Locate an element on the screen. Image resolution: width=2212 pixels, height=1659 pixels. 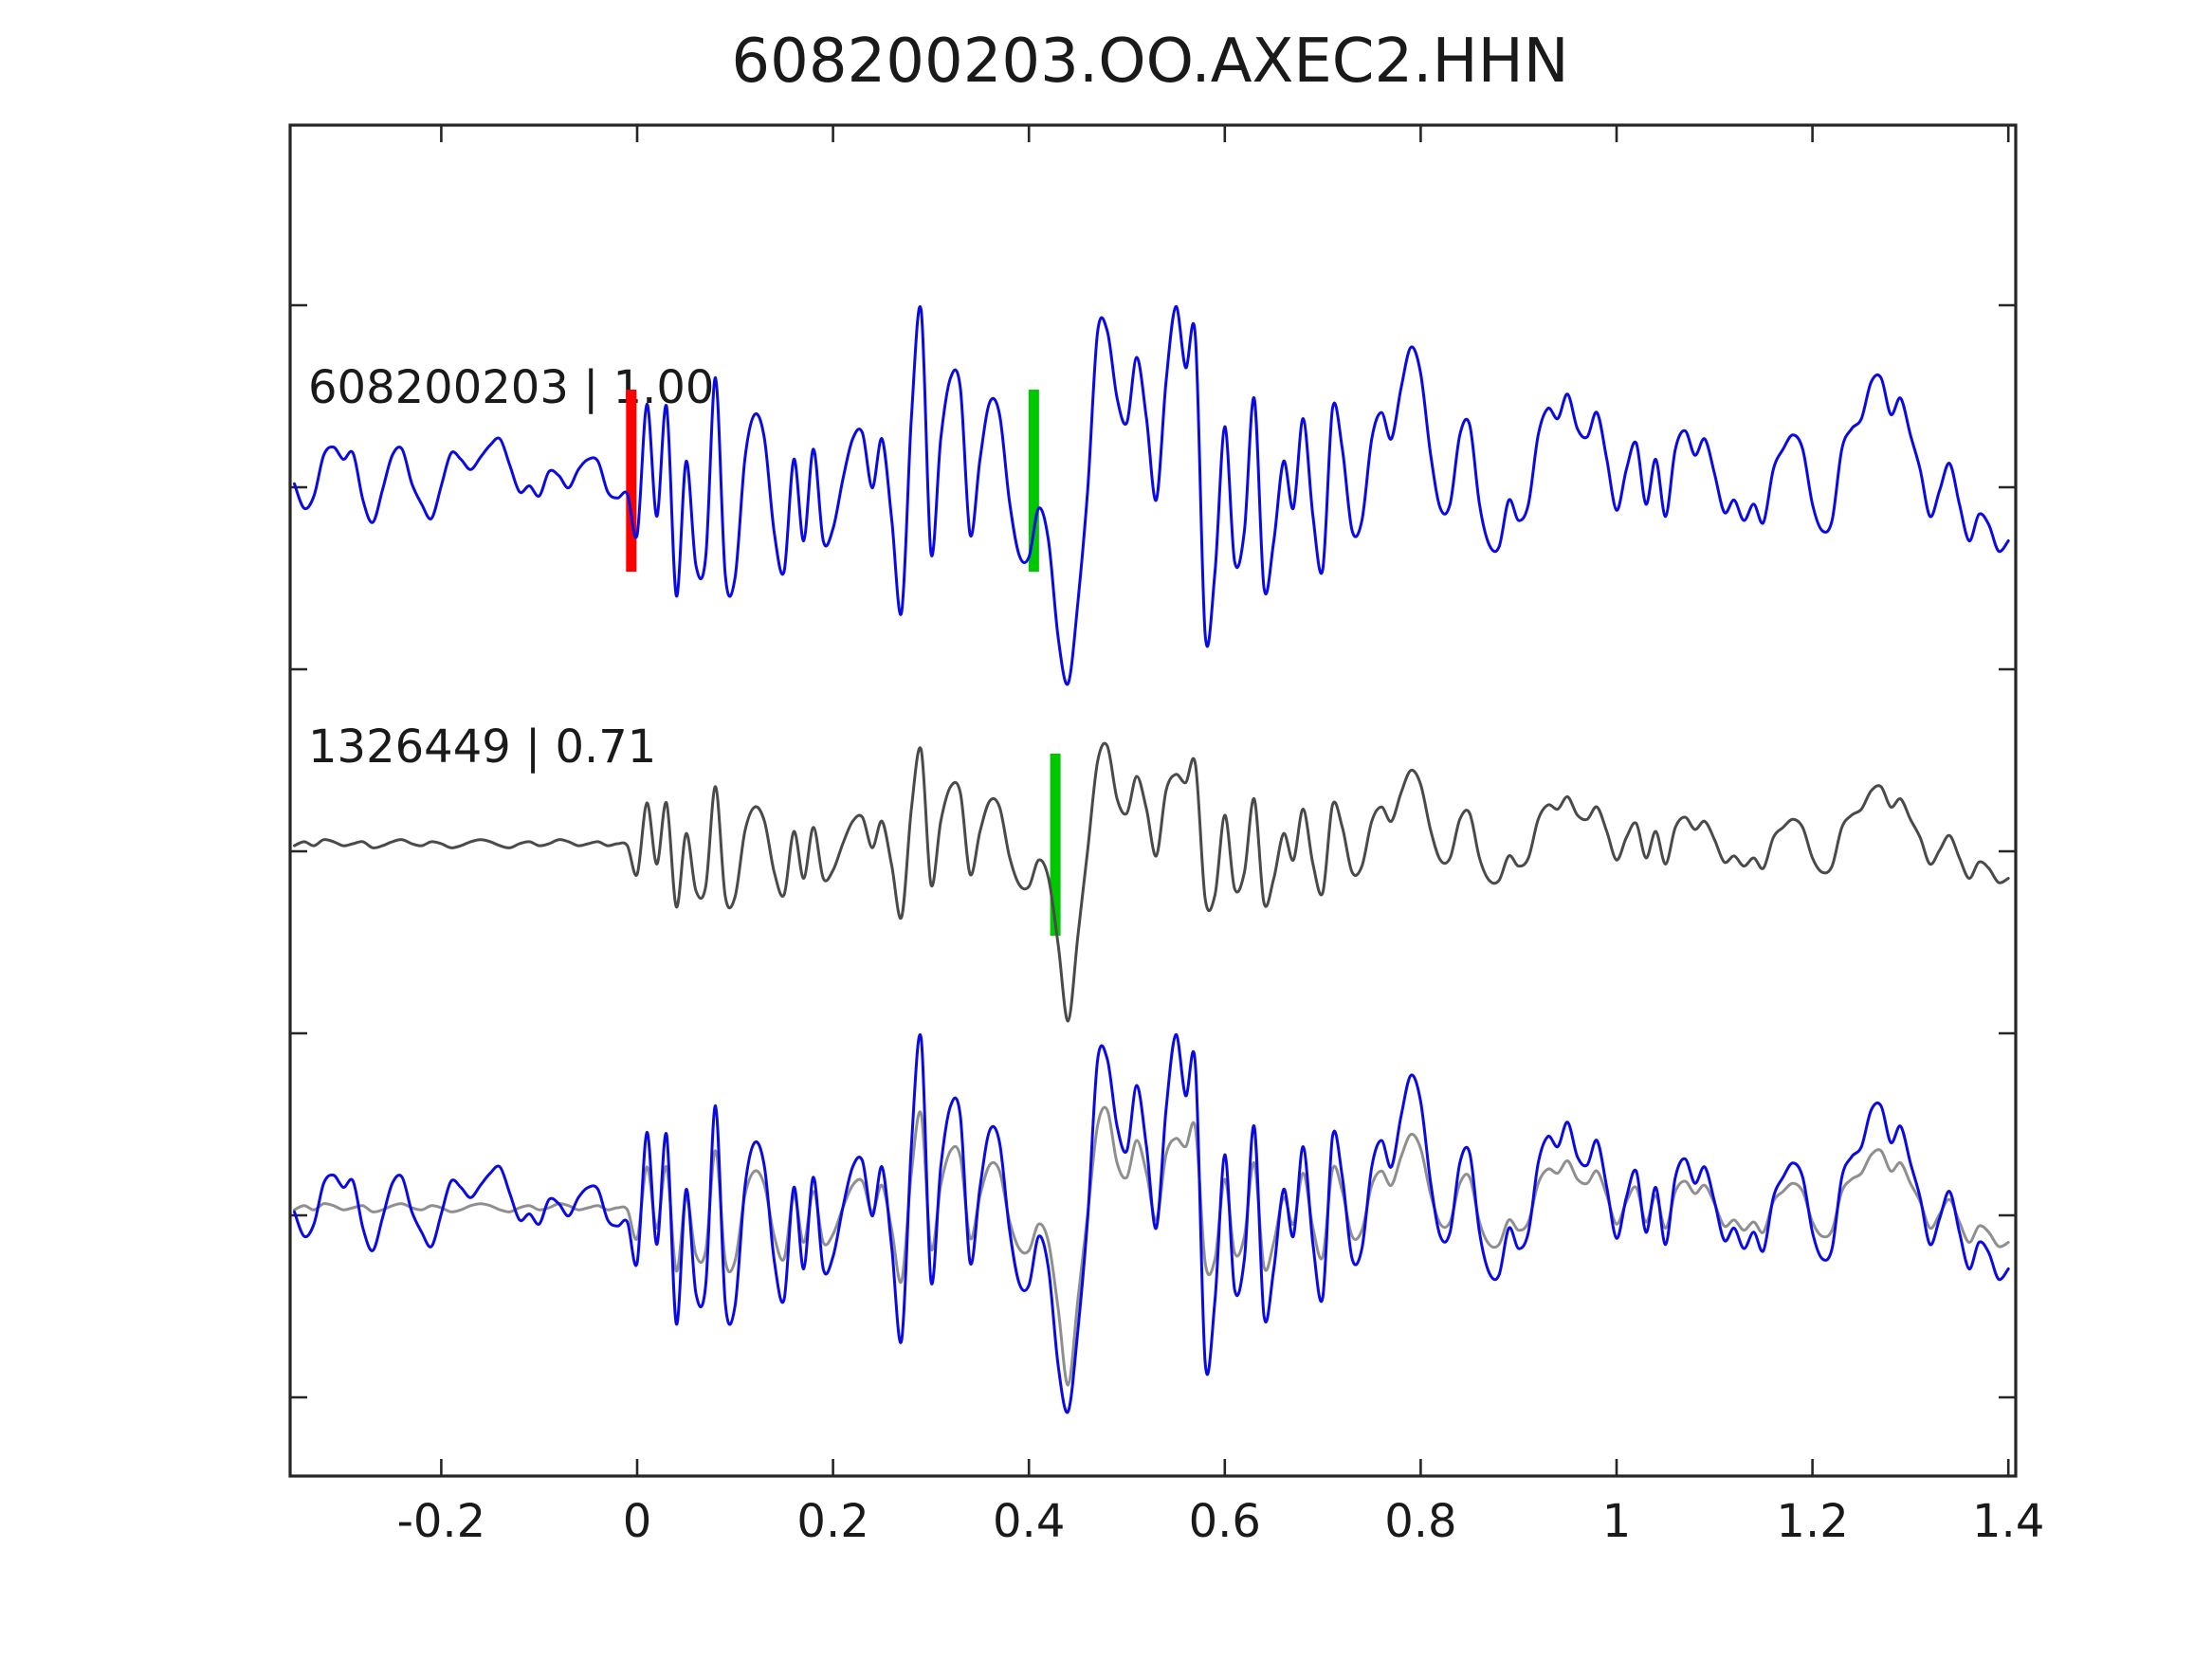
x-tick-label-0.6: 0.6 is located at coordinates (1224, 1521).